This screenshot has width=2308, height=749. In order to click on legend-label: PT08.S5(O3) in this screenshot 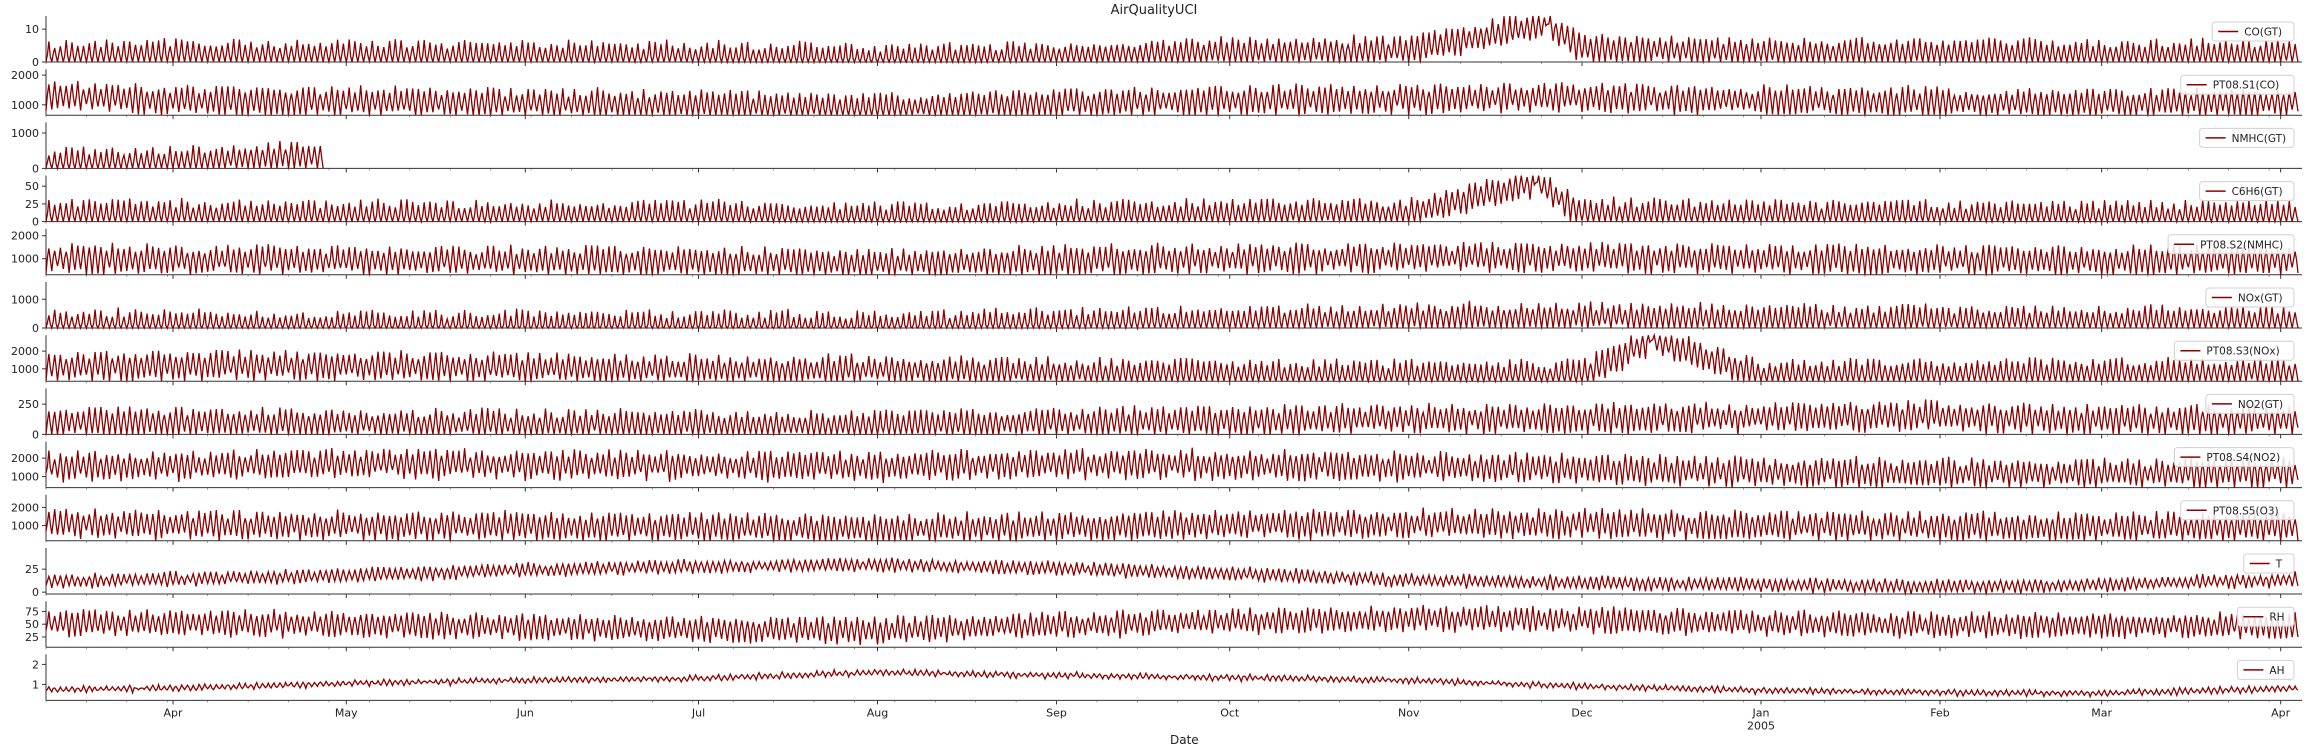, I will do `click(2246, 511)`.